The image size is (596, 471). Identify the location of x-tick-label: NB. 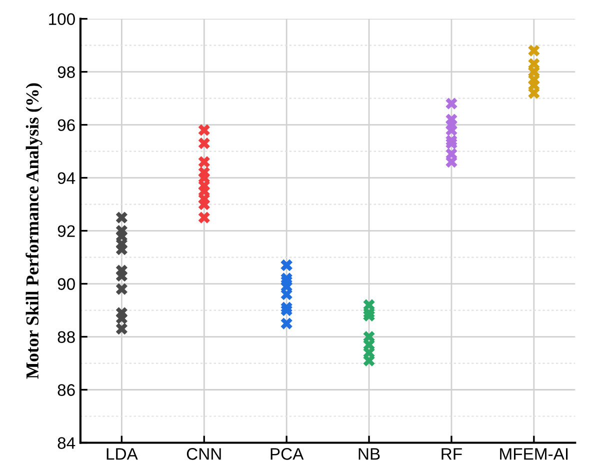
(369, 454).